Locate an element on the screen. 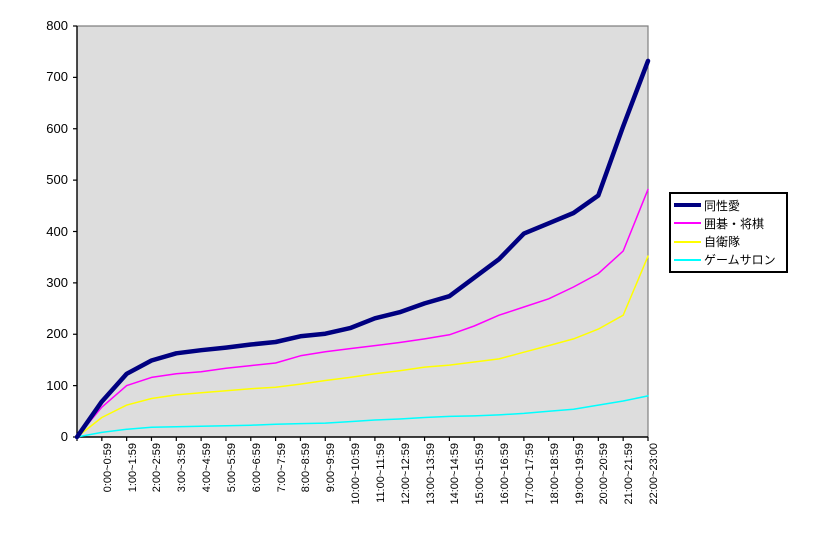  x-axis-tick-label: 7:00~7:59 is located at coordinates (281, 468).